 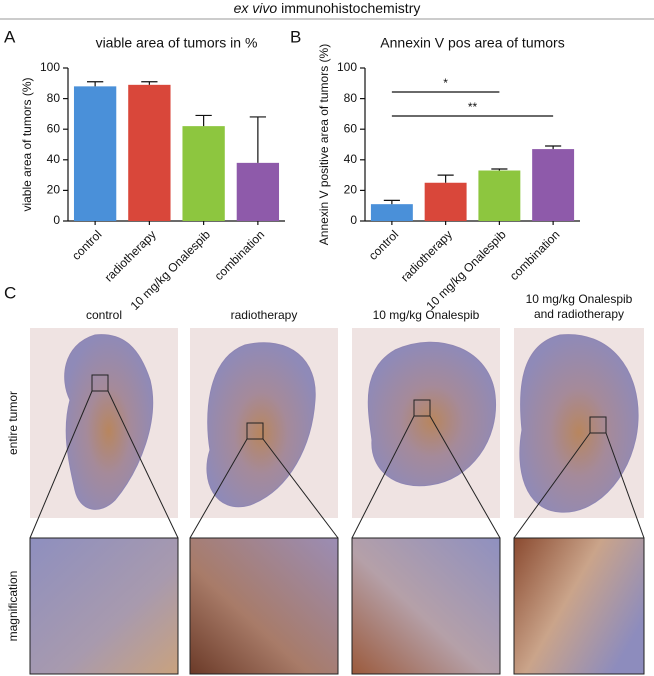 I want to click on panel-label: C, so click(x=10, y=292).